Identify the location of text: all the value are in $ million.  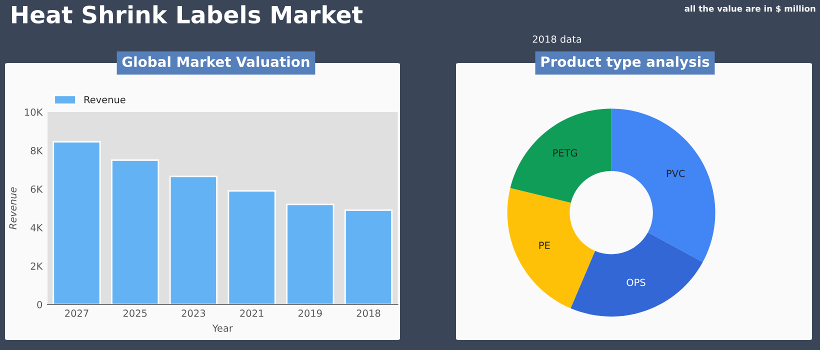
(750, 9).